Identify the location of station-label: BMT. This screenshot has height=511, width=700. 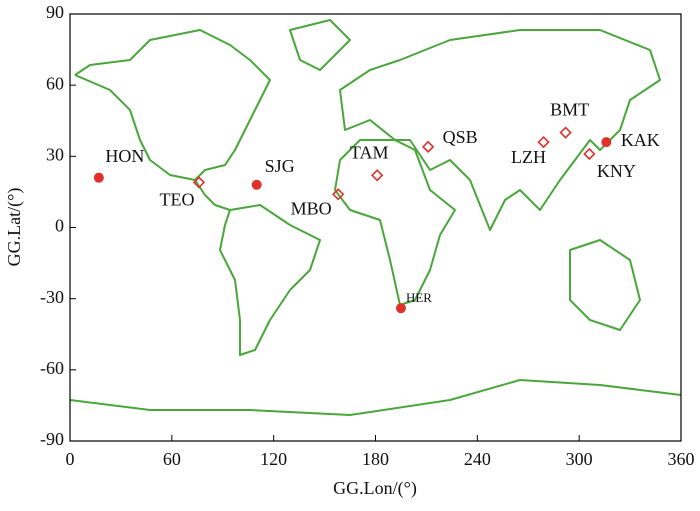
(569, 110).